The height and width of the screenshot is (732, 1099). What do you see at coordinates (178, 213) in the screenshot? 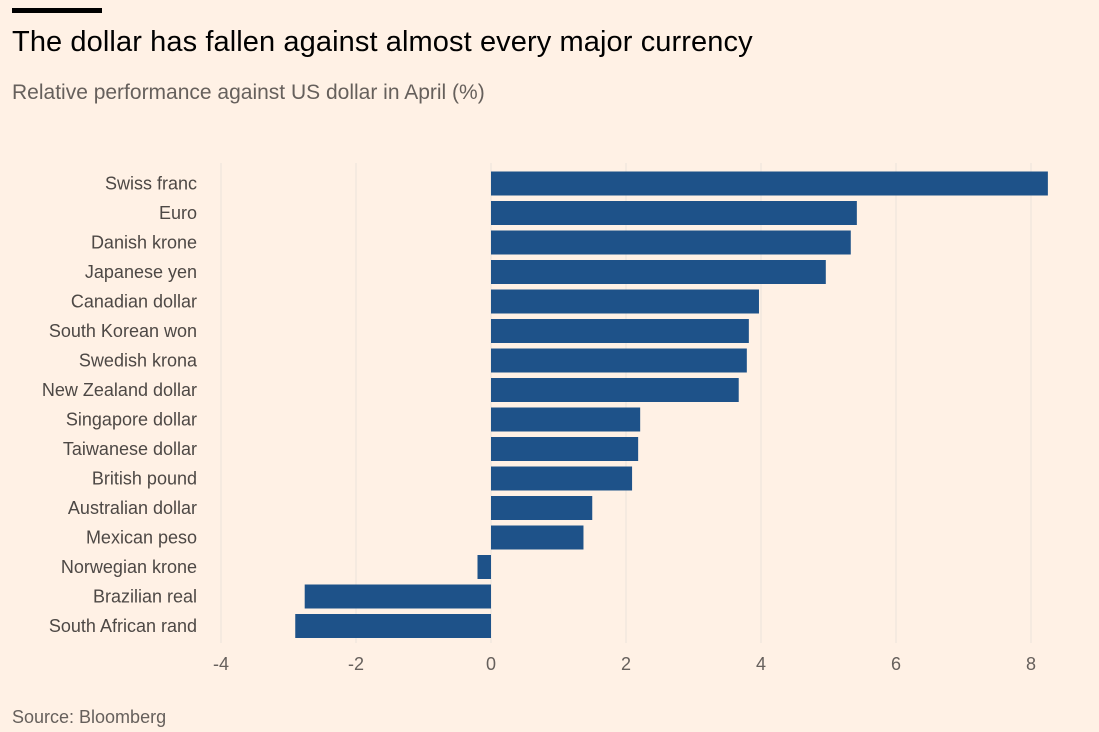
I see `category-label: Euro` at bounding box center [178, 213].